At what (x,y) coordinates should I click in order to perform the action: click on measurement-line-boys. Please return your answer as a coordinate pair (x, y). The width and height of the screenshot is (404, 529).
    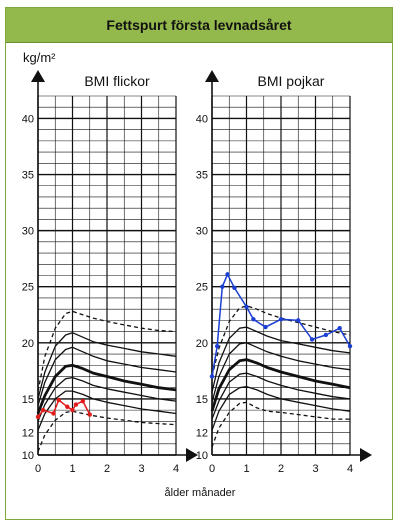
    Looking at the image, I should click on (281, 324).